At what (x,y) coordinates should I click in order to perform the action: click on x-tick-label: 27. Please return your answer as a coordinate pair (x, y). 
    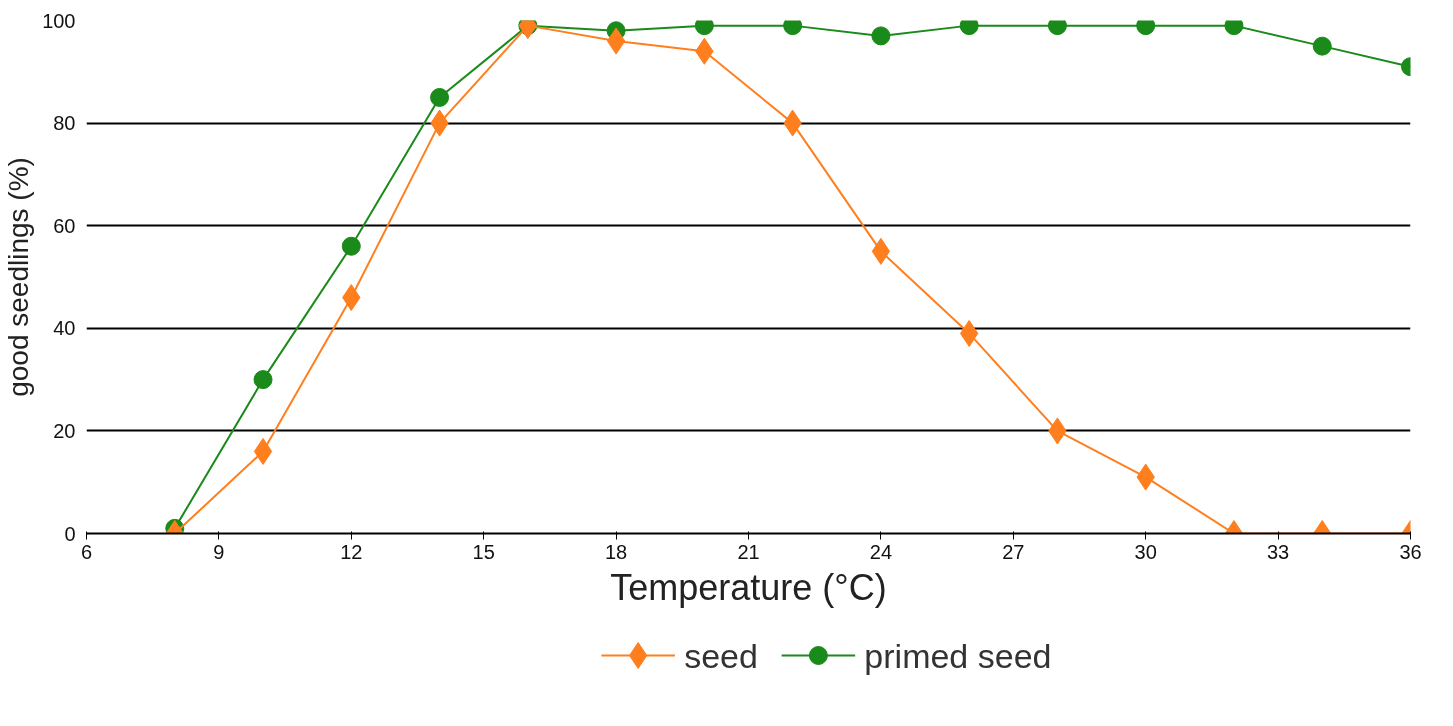
    Looking at the image, I should click on (1013, 551).